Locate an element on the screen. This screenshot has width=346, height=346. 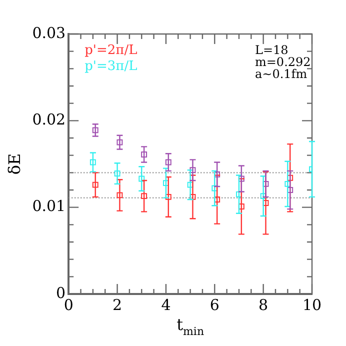
x-tick-label: 10 is located at coordinates (312, 305).